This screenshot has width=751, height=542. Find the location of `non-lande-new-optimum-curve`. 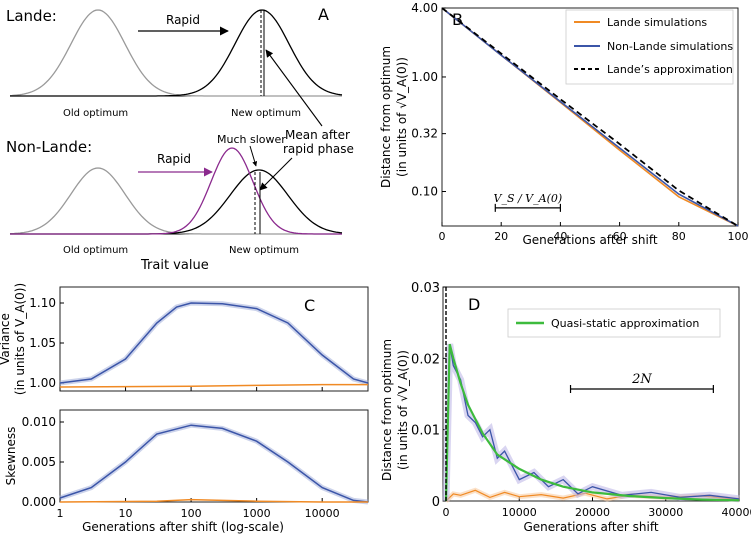

non-lande-new-optimum-curve is located at coordinates (176, 202).